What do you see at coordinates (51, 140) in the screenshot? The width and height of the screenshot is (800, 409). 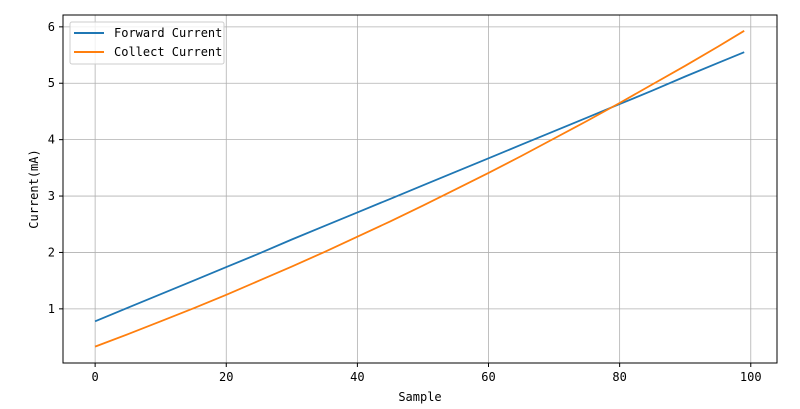 I see `y-tick-label: 4` at bounding box center [51, 140].